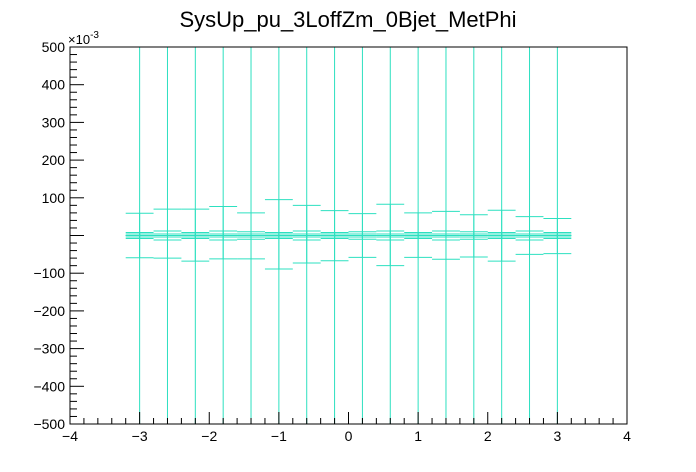  What do you see at coordinates (627, 436) in the screenshot?
I see `x-tick-label: 4` at bounding box center [627, 436].